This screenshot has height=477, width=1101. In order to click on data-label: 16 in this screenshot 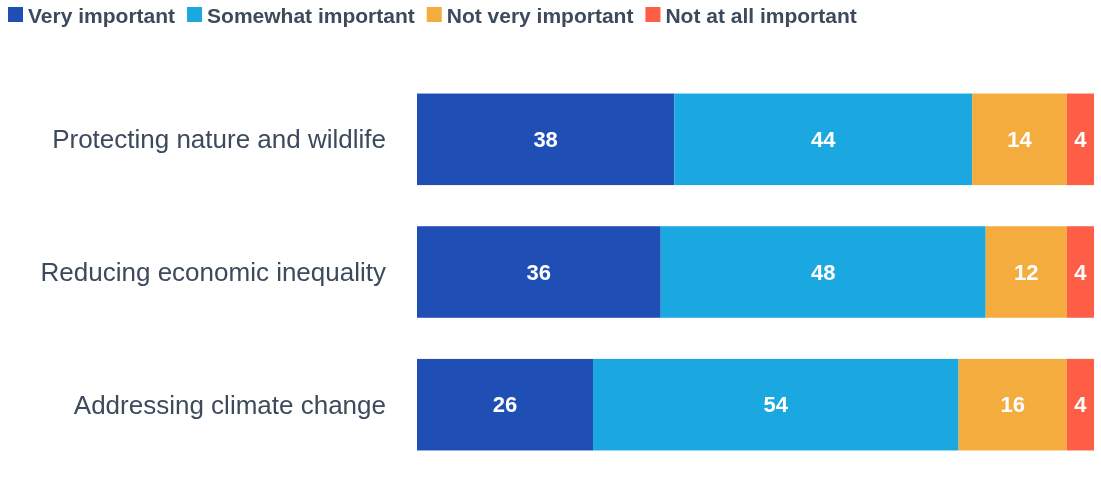, I will do `click(1012, 405)`.